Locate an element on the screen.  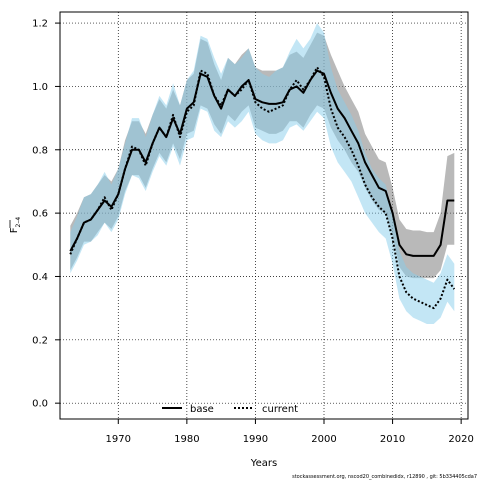
legend-label-current: current is located at coordinates (280, 409).